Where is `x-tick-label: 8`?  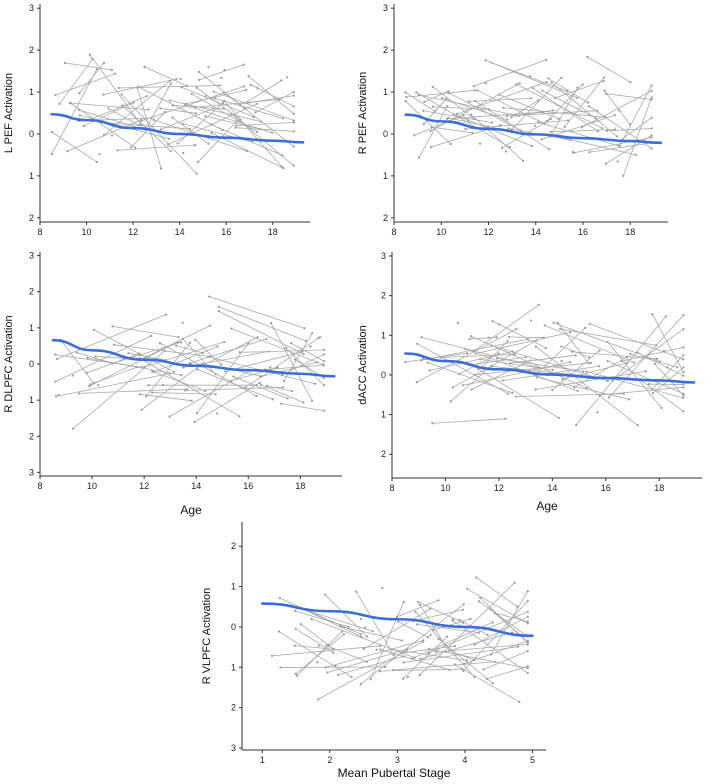
x-tick-label: 8 is located at coordinates (391, 488).